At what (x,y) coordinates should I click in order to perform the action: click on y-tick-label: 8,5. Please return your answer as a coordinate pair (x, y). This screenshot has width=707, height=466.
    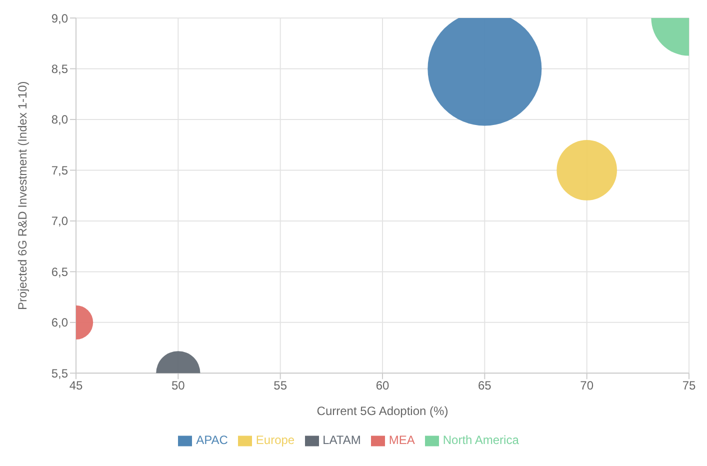
    Looking at the image, I should click on (59, 69).